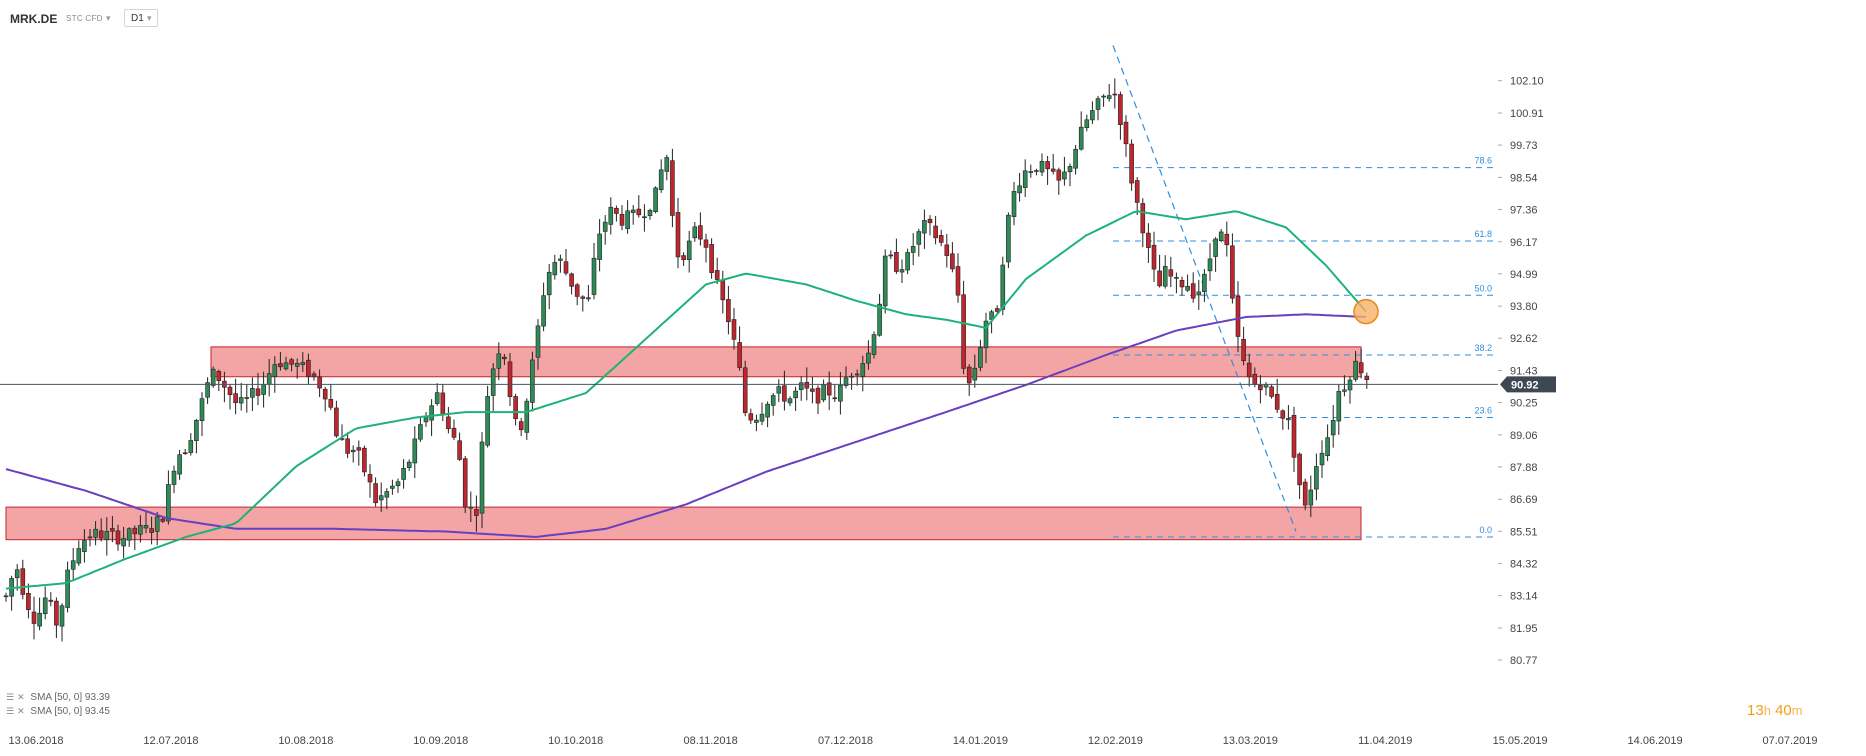 This screenshot has height=756, width=1866. Describe the element at coordinates (845, 741) in the screenshot. I see `x-tick-label: 07.12.2018` at that location.